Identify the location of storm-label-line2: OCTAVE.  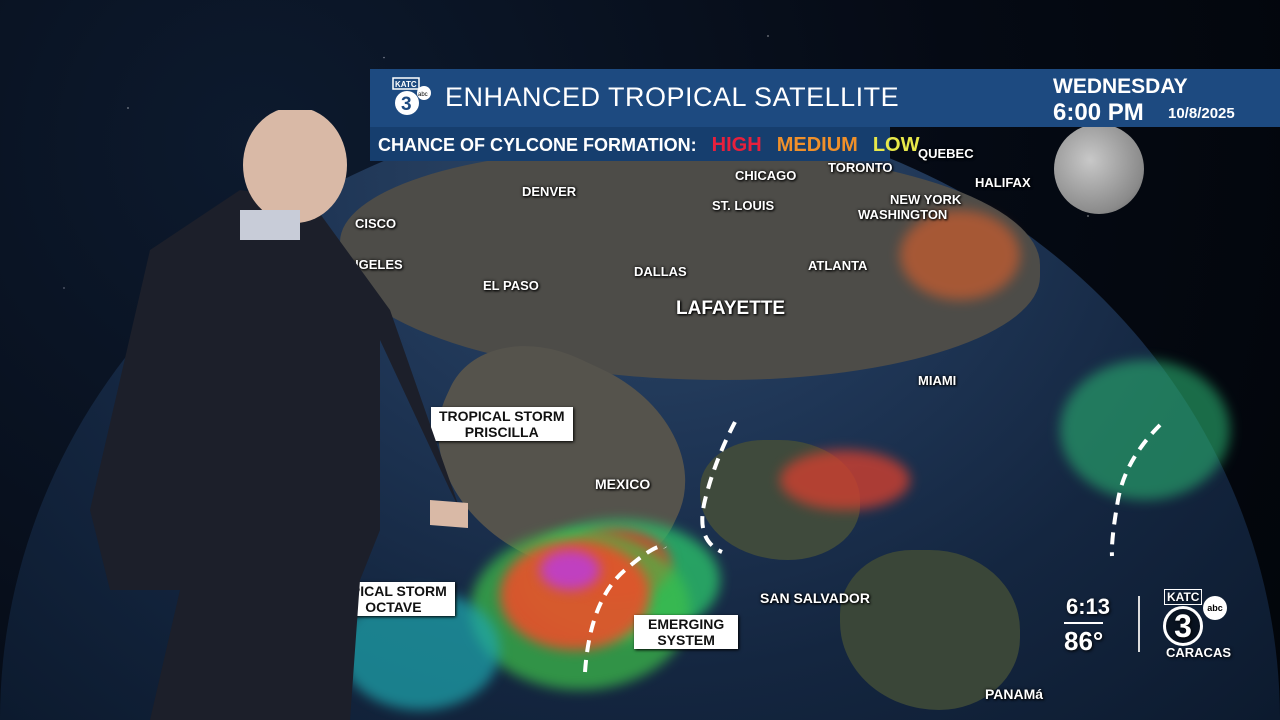
(393, 607).